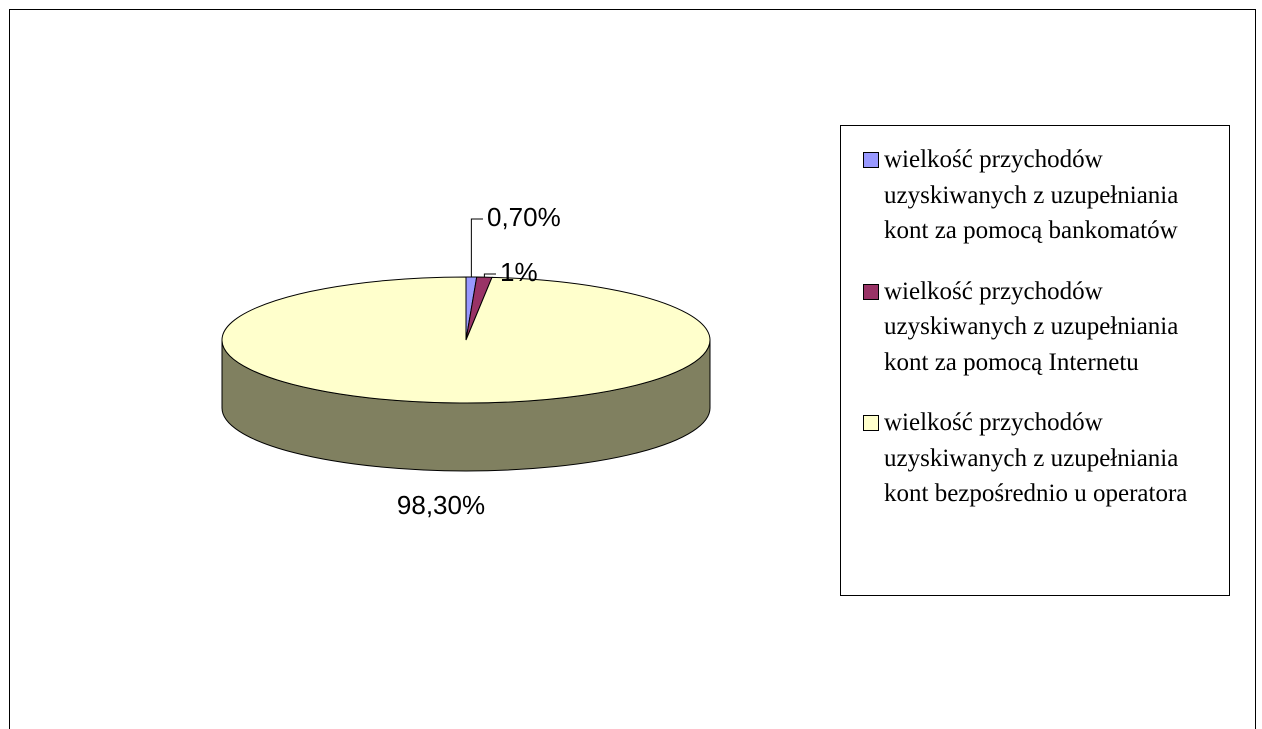 Image resolution: width=1262 pixels, height=729 pixels. What do you see at coordinates (519, 272) in the screenshot?
I see `data-label: 1%` at bounding box center [519, 272].